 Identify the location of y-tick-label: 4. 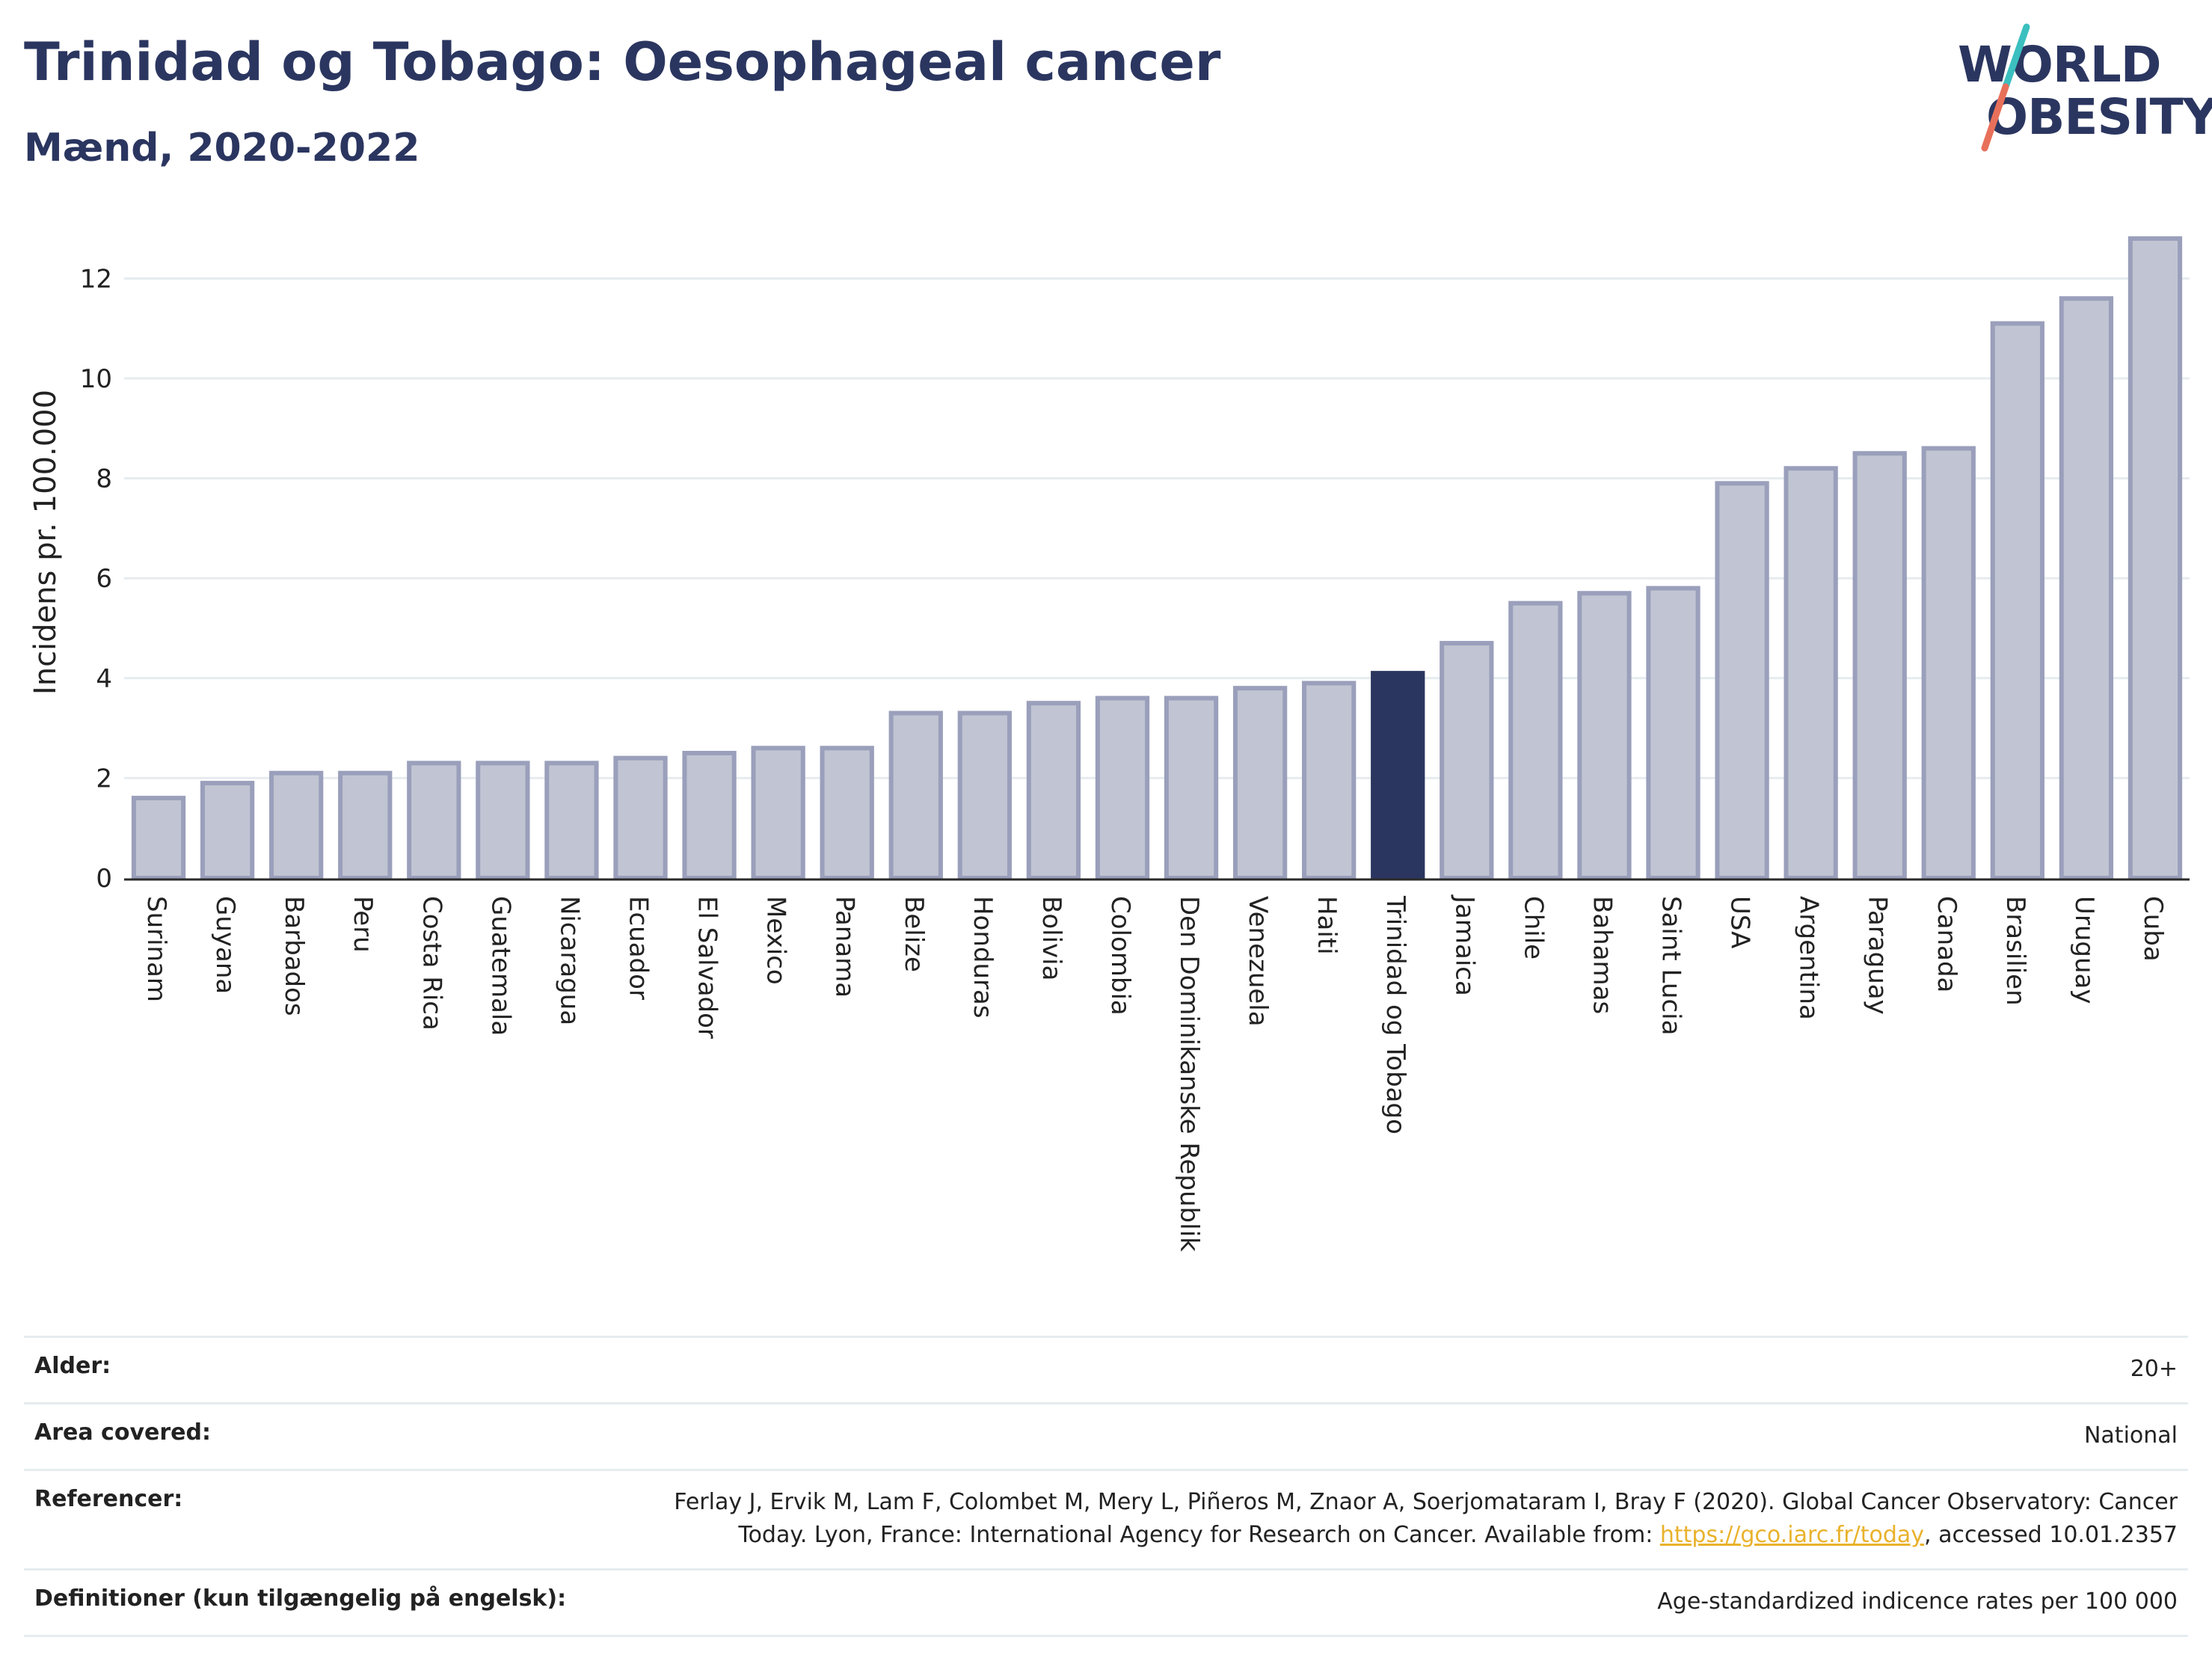
(104, 679).